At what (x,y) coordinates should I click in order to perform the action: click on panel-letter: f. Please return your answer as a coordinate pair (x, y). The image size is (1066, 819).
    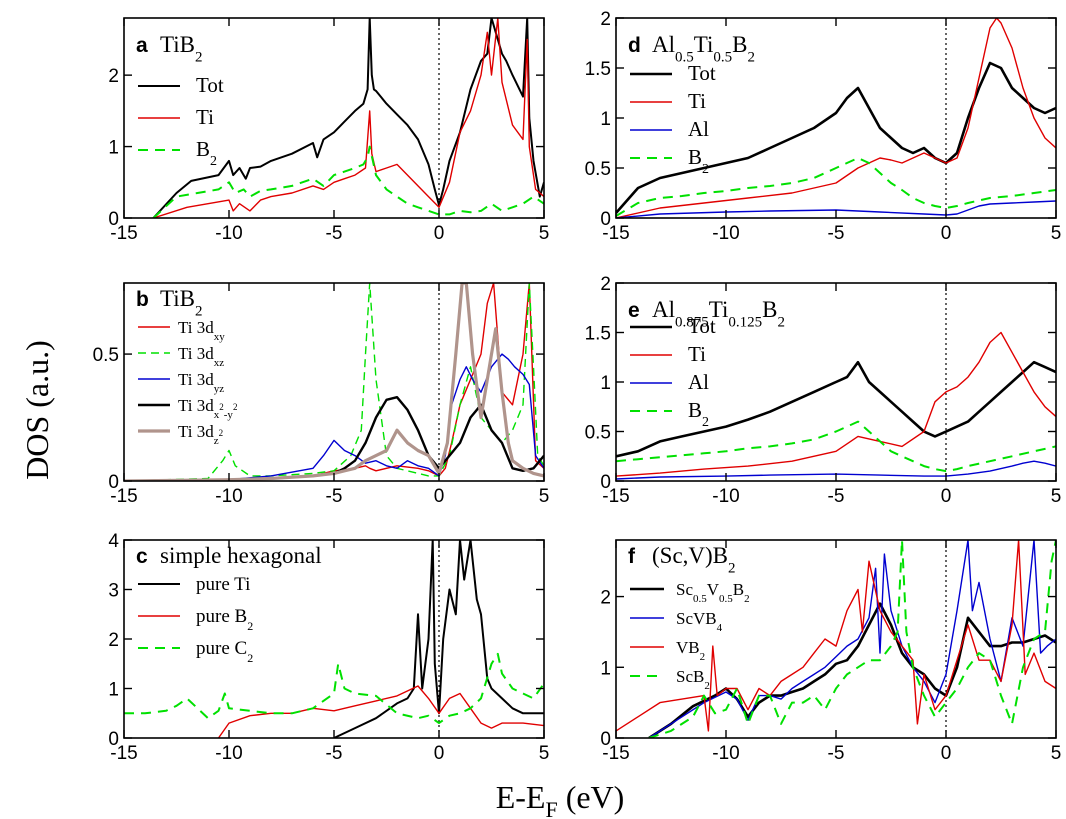
    Looking at the image, I should click on (632, 556).